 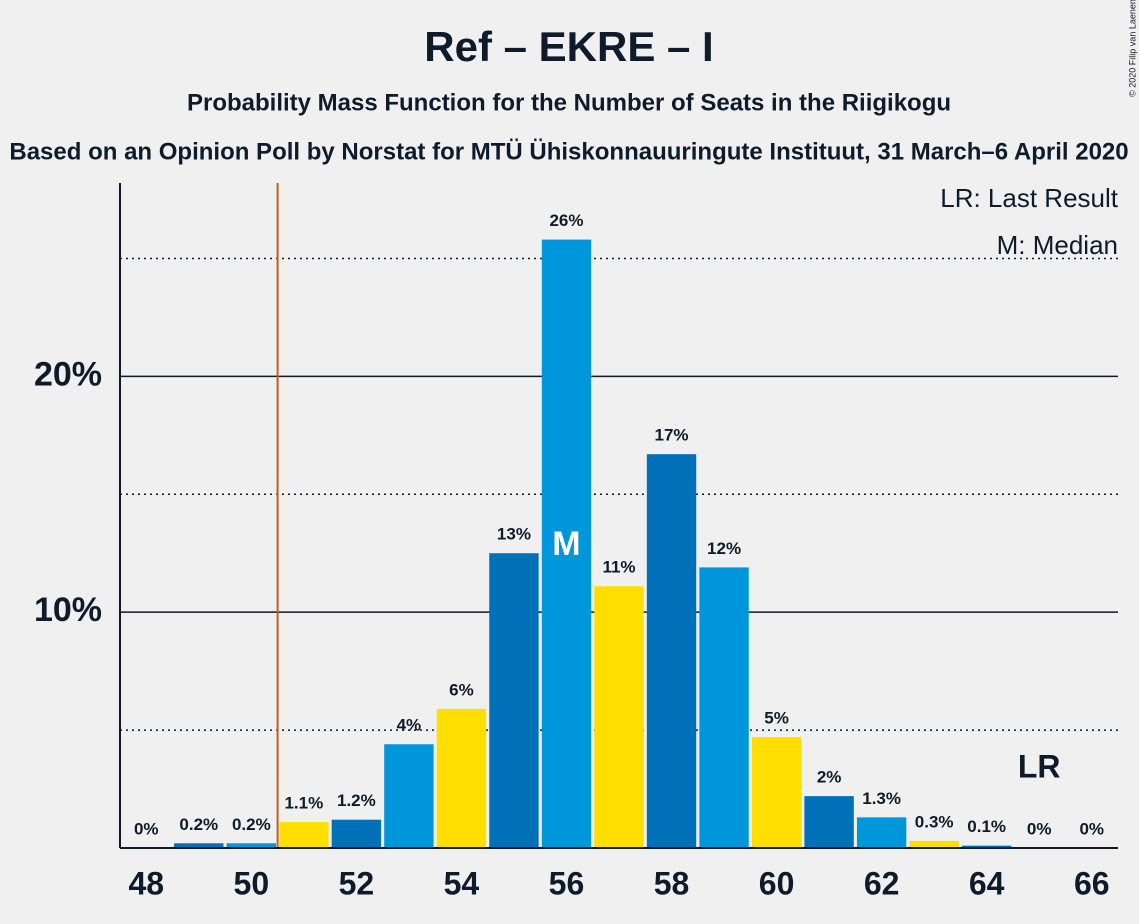 What do you see at coordinates (462, 883) in the screenshot?
I see `x-tick-label: 54` at bounding box center [462, 883].